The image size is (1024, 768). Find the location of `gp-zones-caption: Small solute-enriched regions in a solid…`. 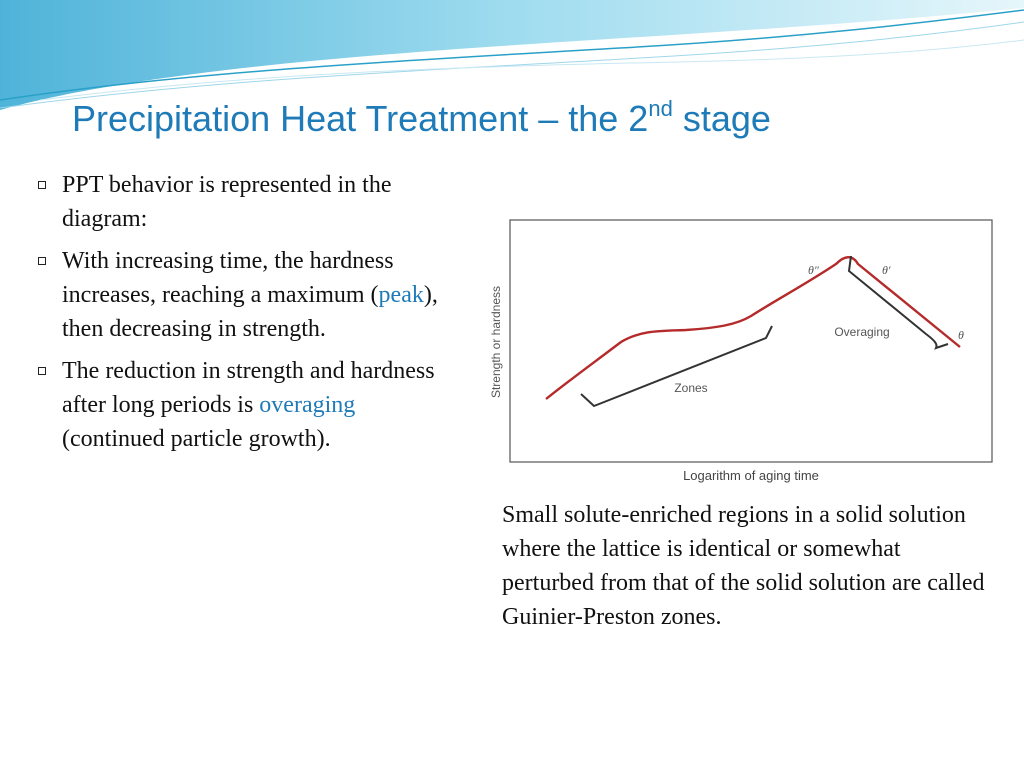

gp-zones-caption: Small solute-enriched regions in a solid… is located at coordinates (743, 566).